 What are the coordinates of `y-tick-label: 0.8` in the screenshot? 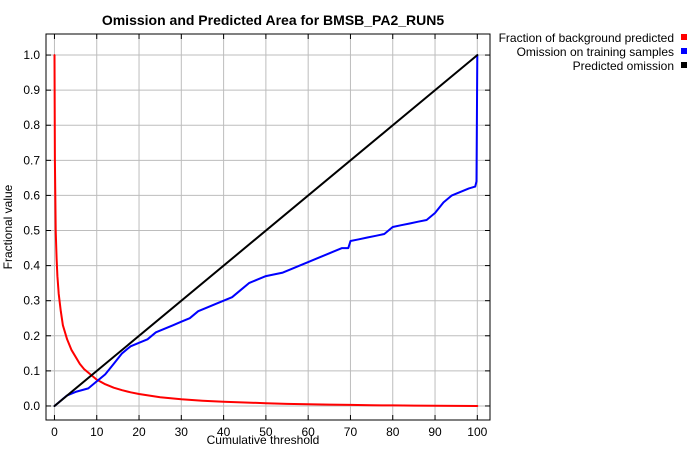 It's located at (31, 125).